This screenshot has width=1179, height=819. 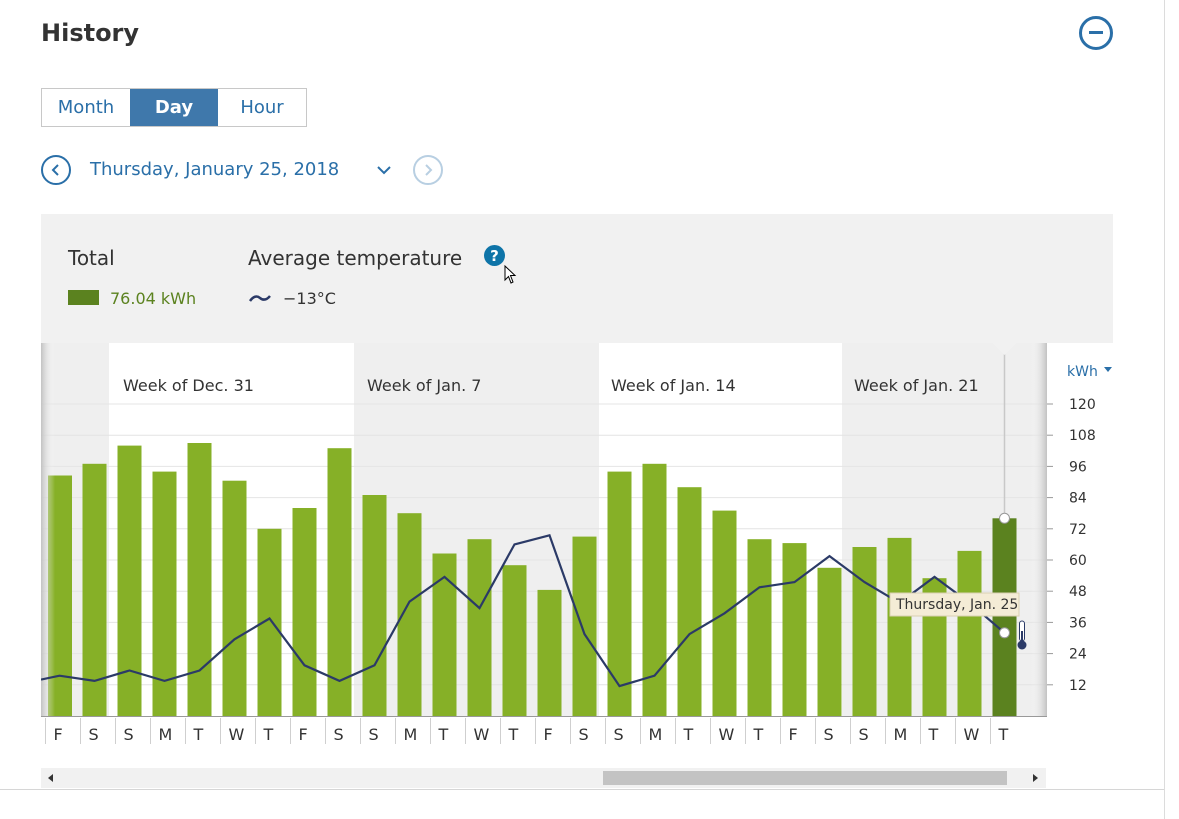 I want to click on tab-hour: Hour, so click(x=262, y=107).